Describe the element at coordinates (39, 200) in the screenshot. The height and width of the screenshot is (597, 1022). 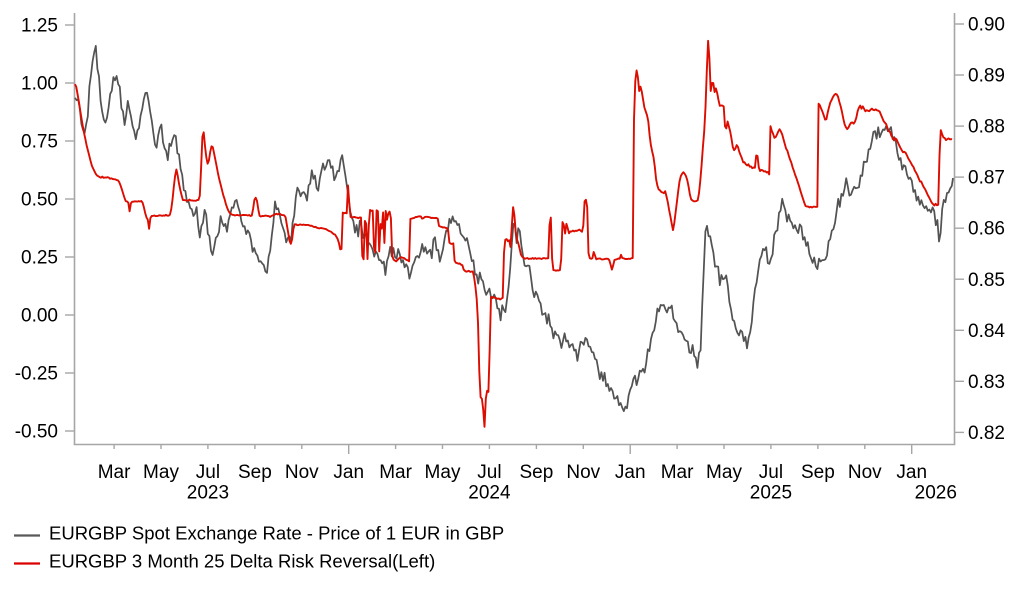
I see `svg-text: 0.50` at that location.